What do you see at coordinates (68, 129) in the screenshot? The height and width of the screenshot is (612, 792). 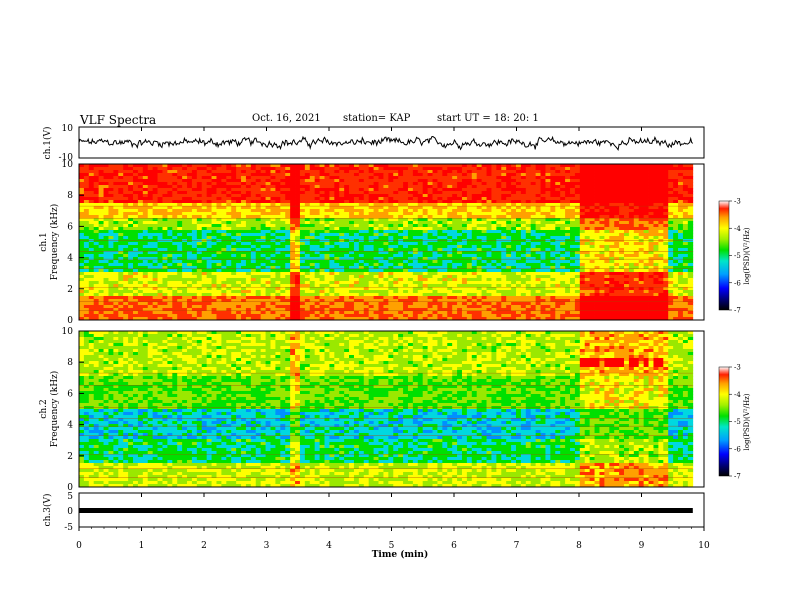 I see `ch1-ytick-top: 10` at bounding box center [68, 129].